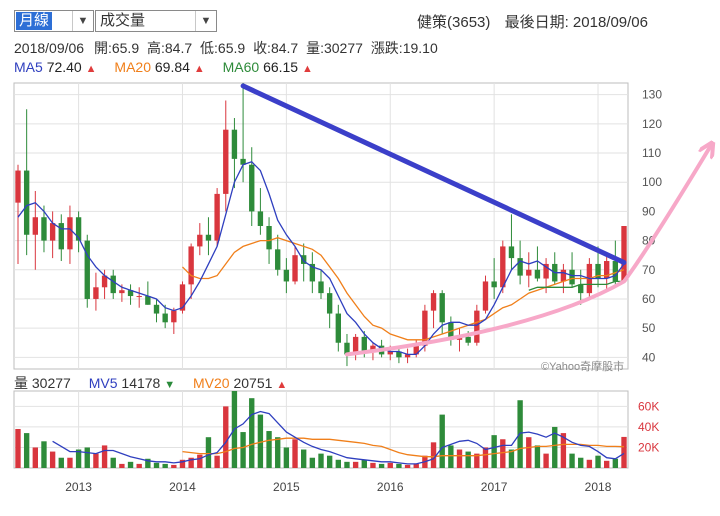 This screenshot has height=516, width=720. What do you see at coordinates (648, 447) in the screenshot?
I see `volume-tick-label: 20K` at bounding box center [648, 447].